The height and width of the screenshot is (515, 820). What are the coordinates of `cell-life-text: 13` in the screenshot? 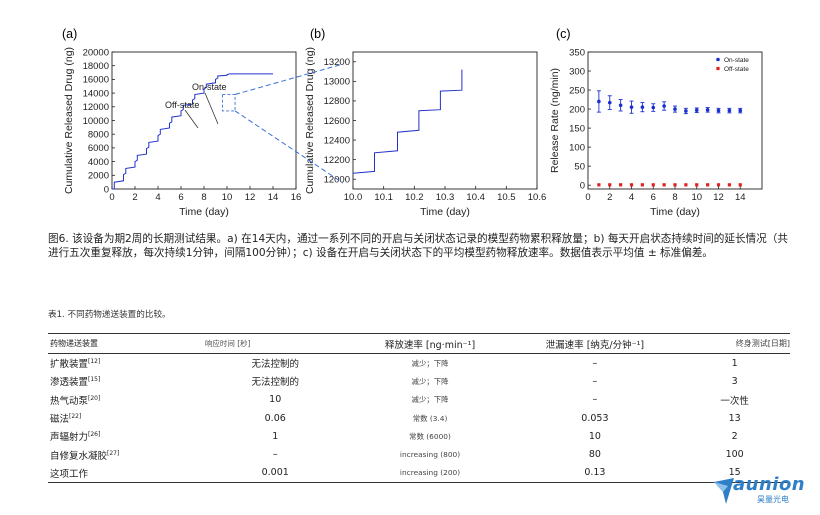 It's located at (734, 418).